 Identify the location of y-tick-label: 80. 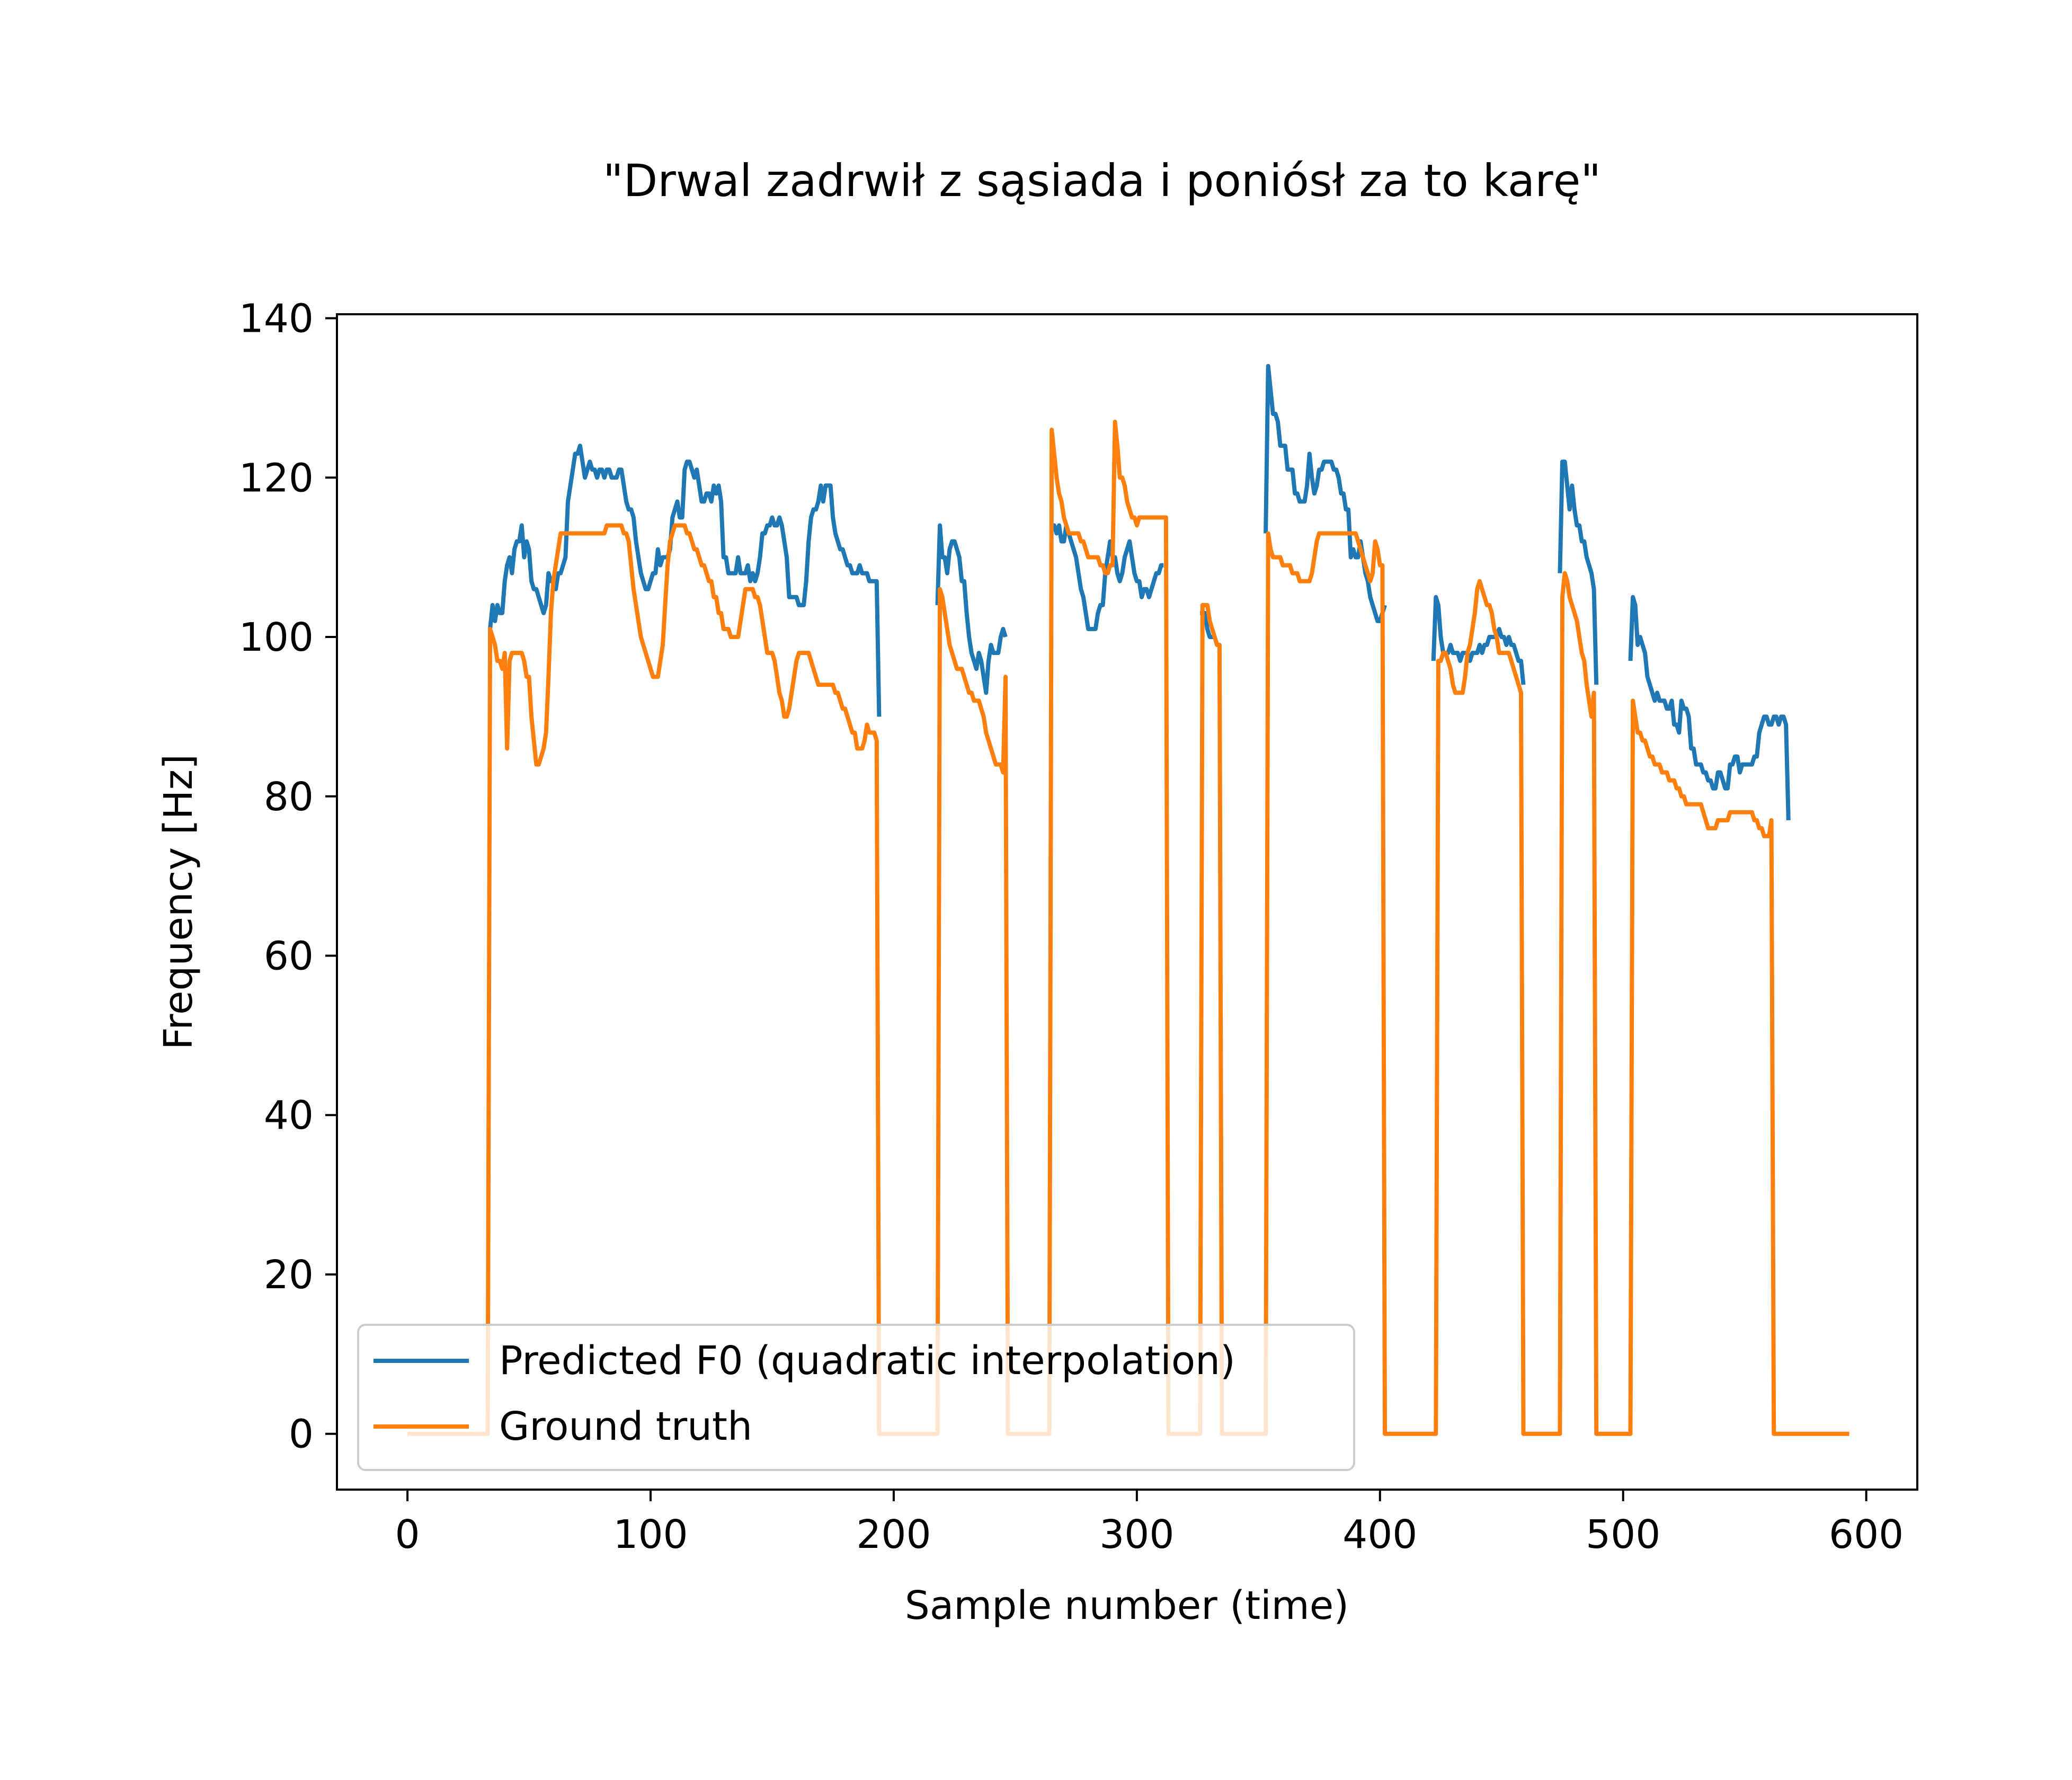
(289, 797).